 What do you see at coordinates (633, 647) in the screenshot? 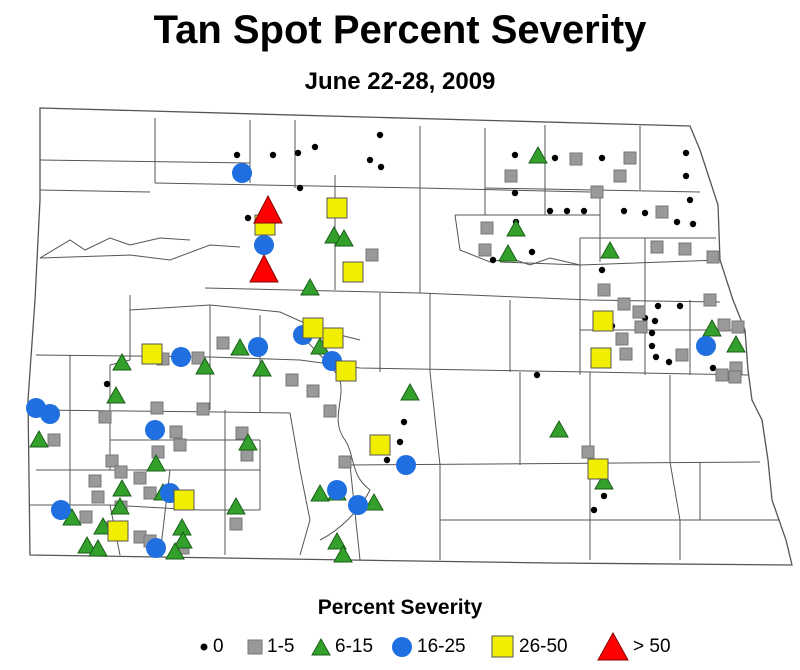
I see `legend-item-50-plus: > 50` at bounding box center [633, 647].